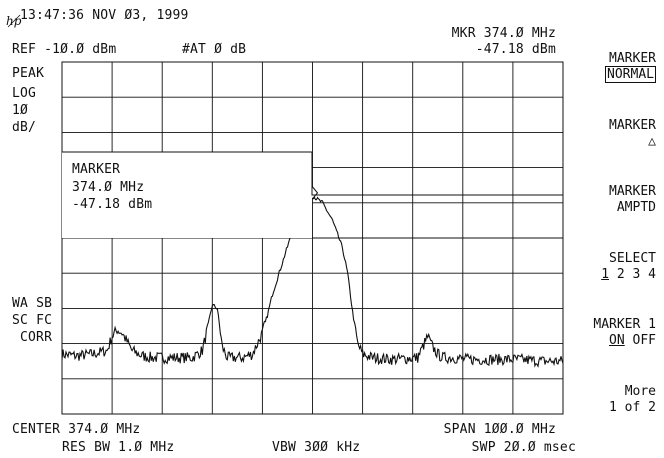 Image resolution: width=664 pixels, height=458 pixels. I want to click on attenuation: #AT Ø dB, so click(214, 49).